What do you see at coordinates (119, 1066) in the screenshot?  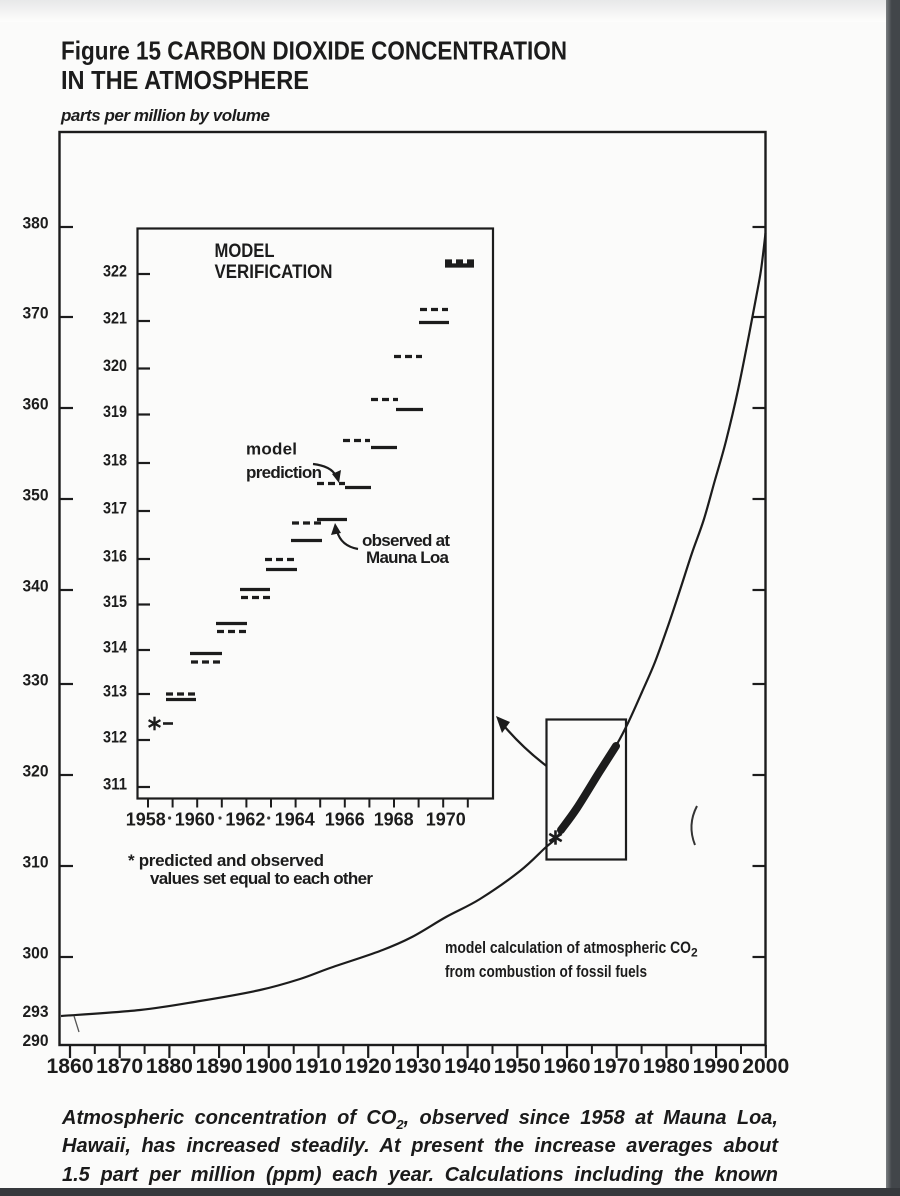 I see `svg-text: 1870` at bounding box center [119, 1066].